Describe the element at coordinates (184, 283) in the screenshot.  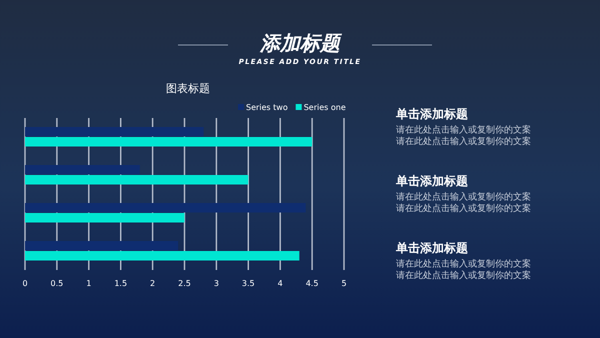
I see `x-tick-label: 2.5` at that location.